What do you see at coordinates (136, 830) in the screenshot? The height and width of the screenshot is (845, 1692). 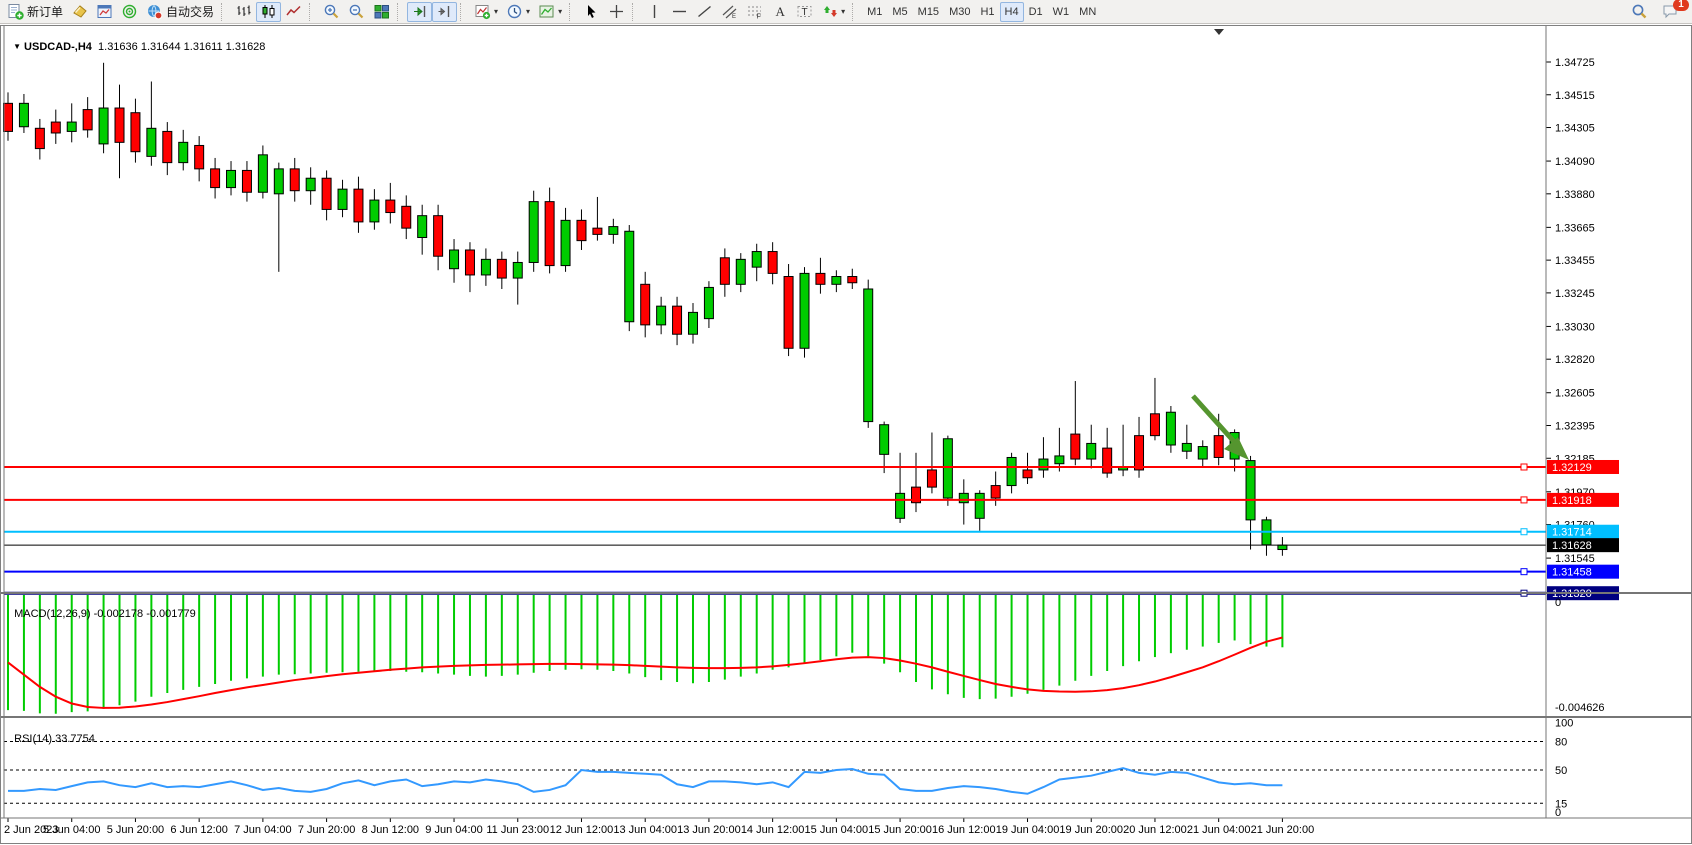 I see `svg-text: 5 Jun 20:00` at bounding box center [136, 830].